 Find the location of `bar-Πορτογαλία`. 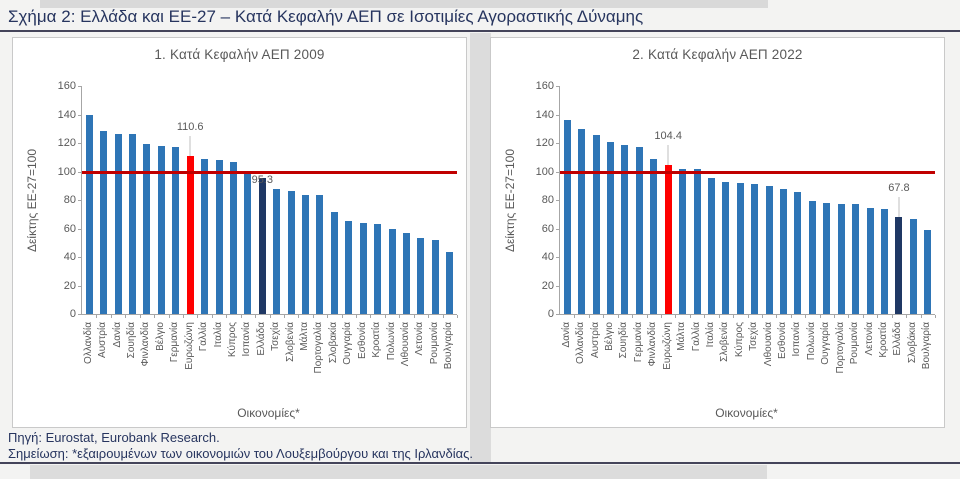

bar-Πορτογαλία is located at coordinates (320, 254).